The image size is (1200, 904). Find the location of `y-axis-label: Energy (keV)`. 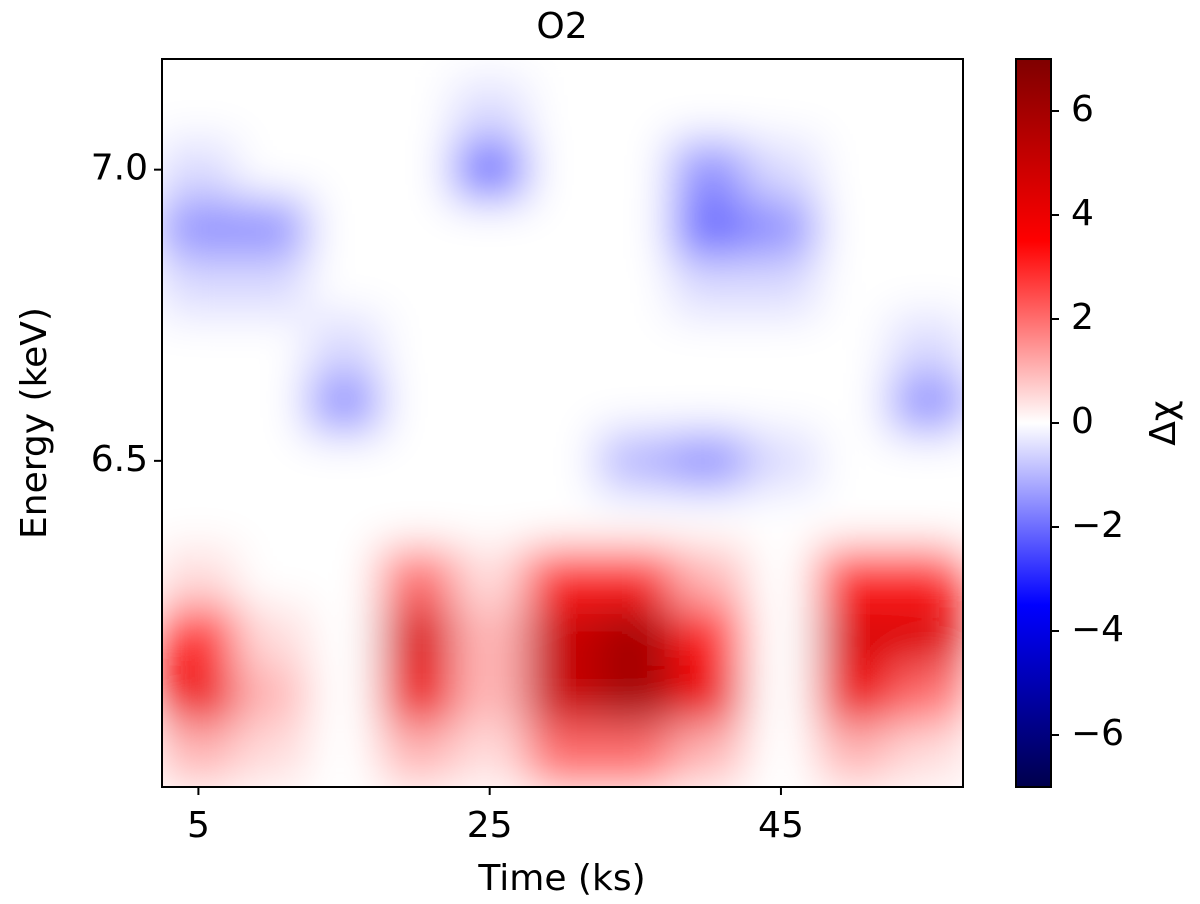

y-axis-label: Energy (keV) is located at coordinates (34, 423).